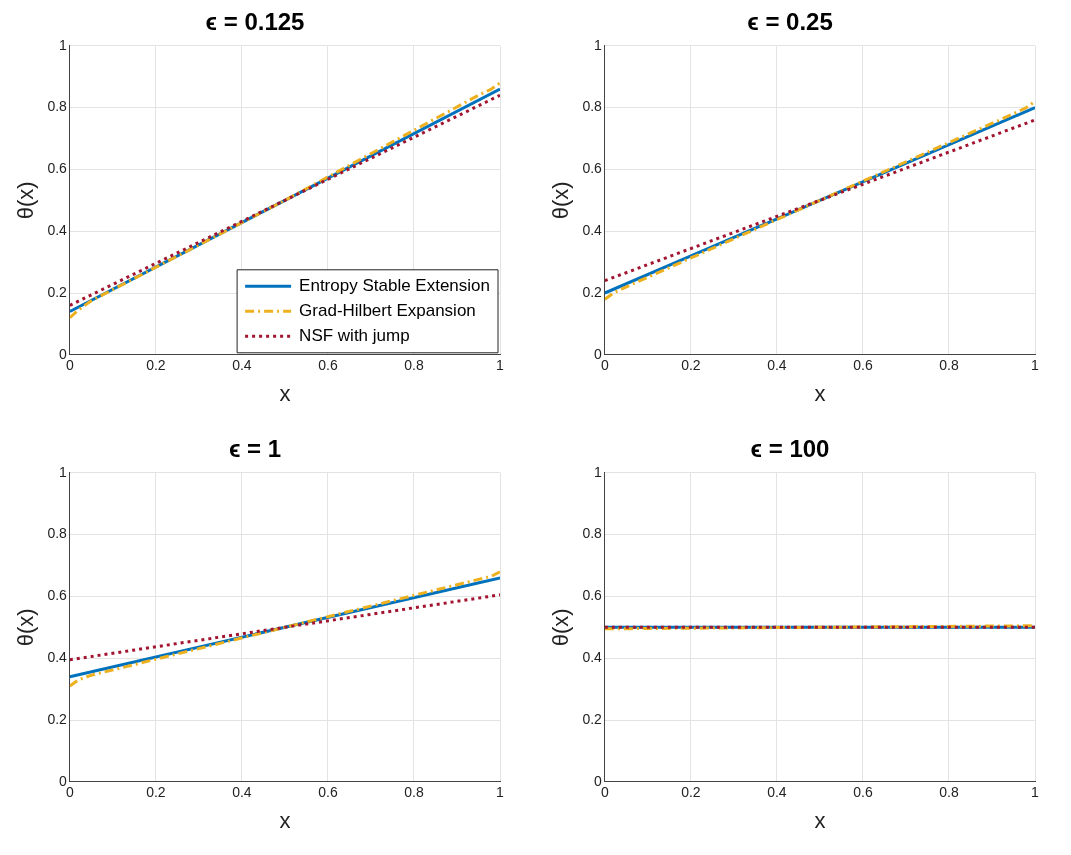 The image size is (1071, 855). Describe the element at coordinates (255, 449) in the screenshot. I see `chart-title: ϵ = 1` at that location.